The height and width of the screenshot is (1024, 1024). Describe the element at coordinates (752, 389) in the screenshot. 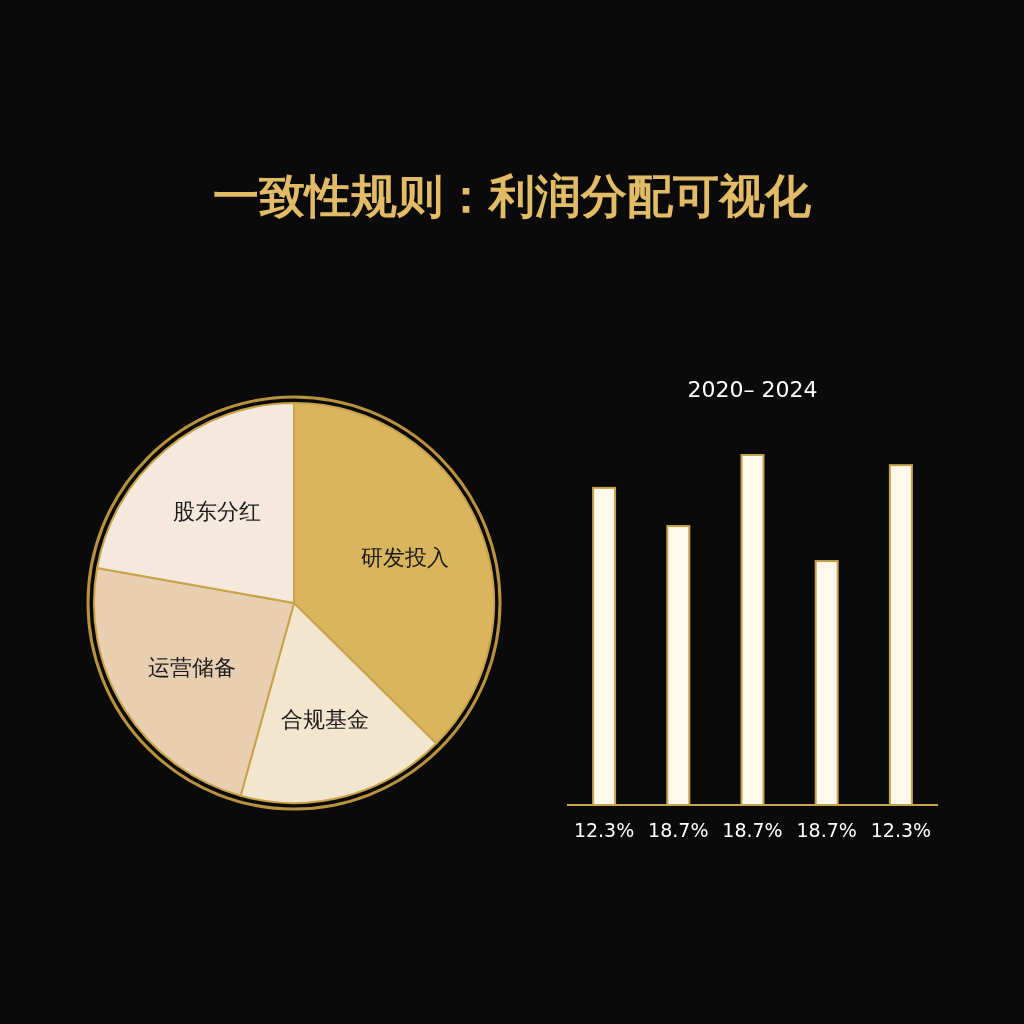

I see `chart-title: 2020– 2024` at that location.